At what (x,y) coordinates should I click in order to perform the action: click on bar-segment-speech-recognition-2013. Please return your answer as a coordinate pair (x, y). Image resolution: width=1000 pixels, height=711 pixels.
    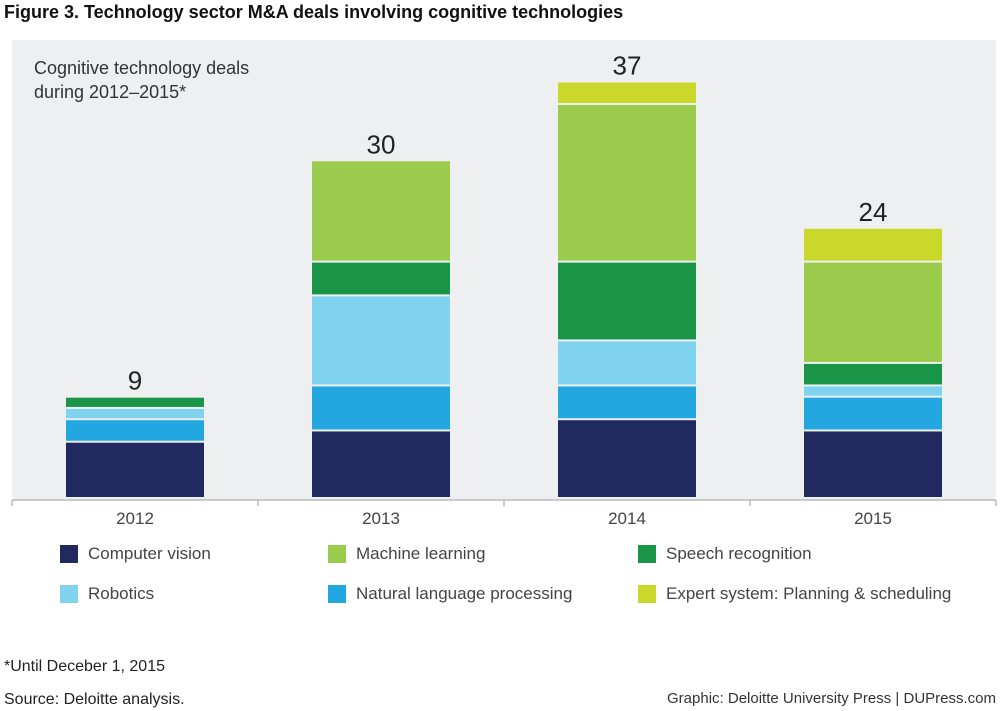
    Looking at the image, I should click on (381, 278).